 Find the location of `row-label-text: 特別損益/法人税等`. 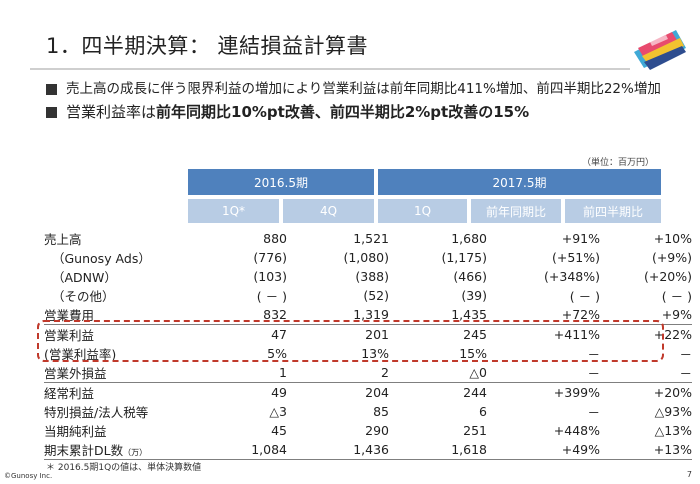

row-label-text: 特別損益/法人税等 is located at coordinates (96, 412).